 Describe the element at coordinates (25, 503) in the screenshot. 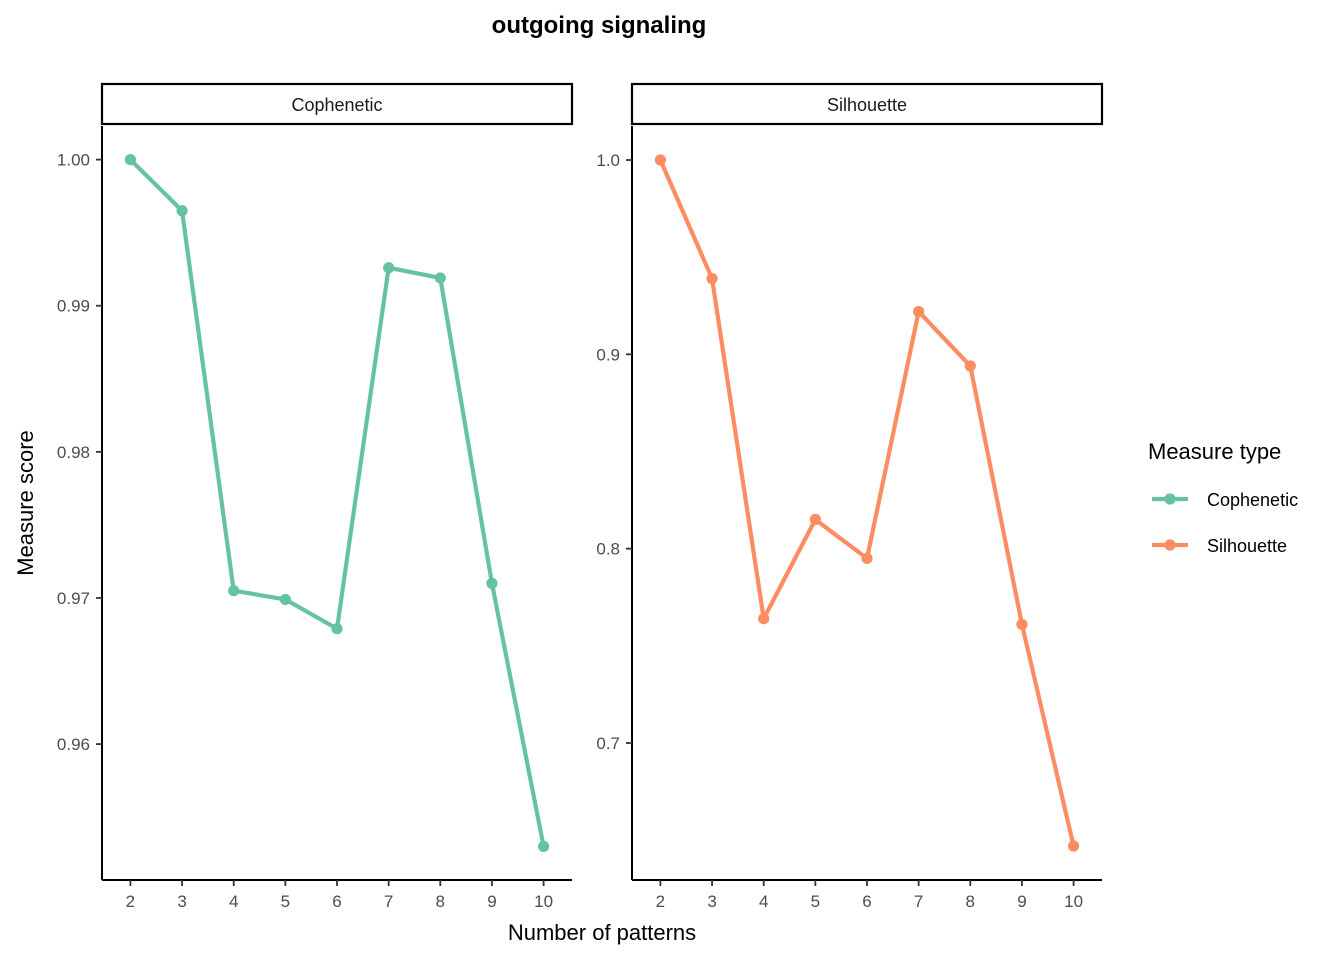

I see `y-axis-title: Measure score` at that location.